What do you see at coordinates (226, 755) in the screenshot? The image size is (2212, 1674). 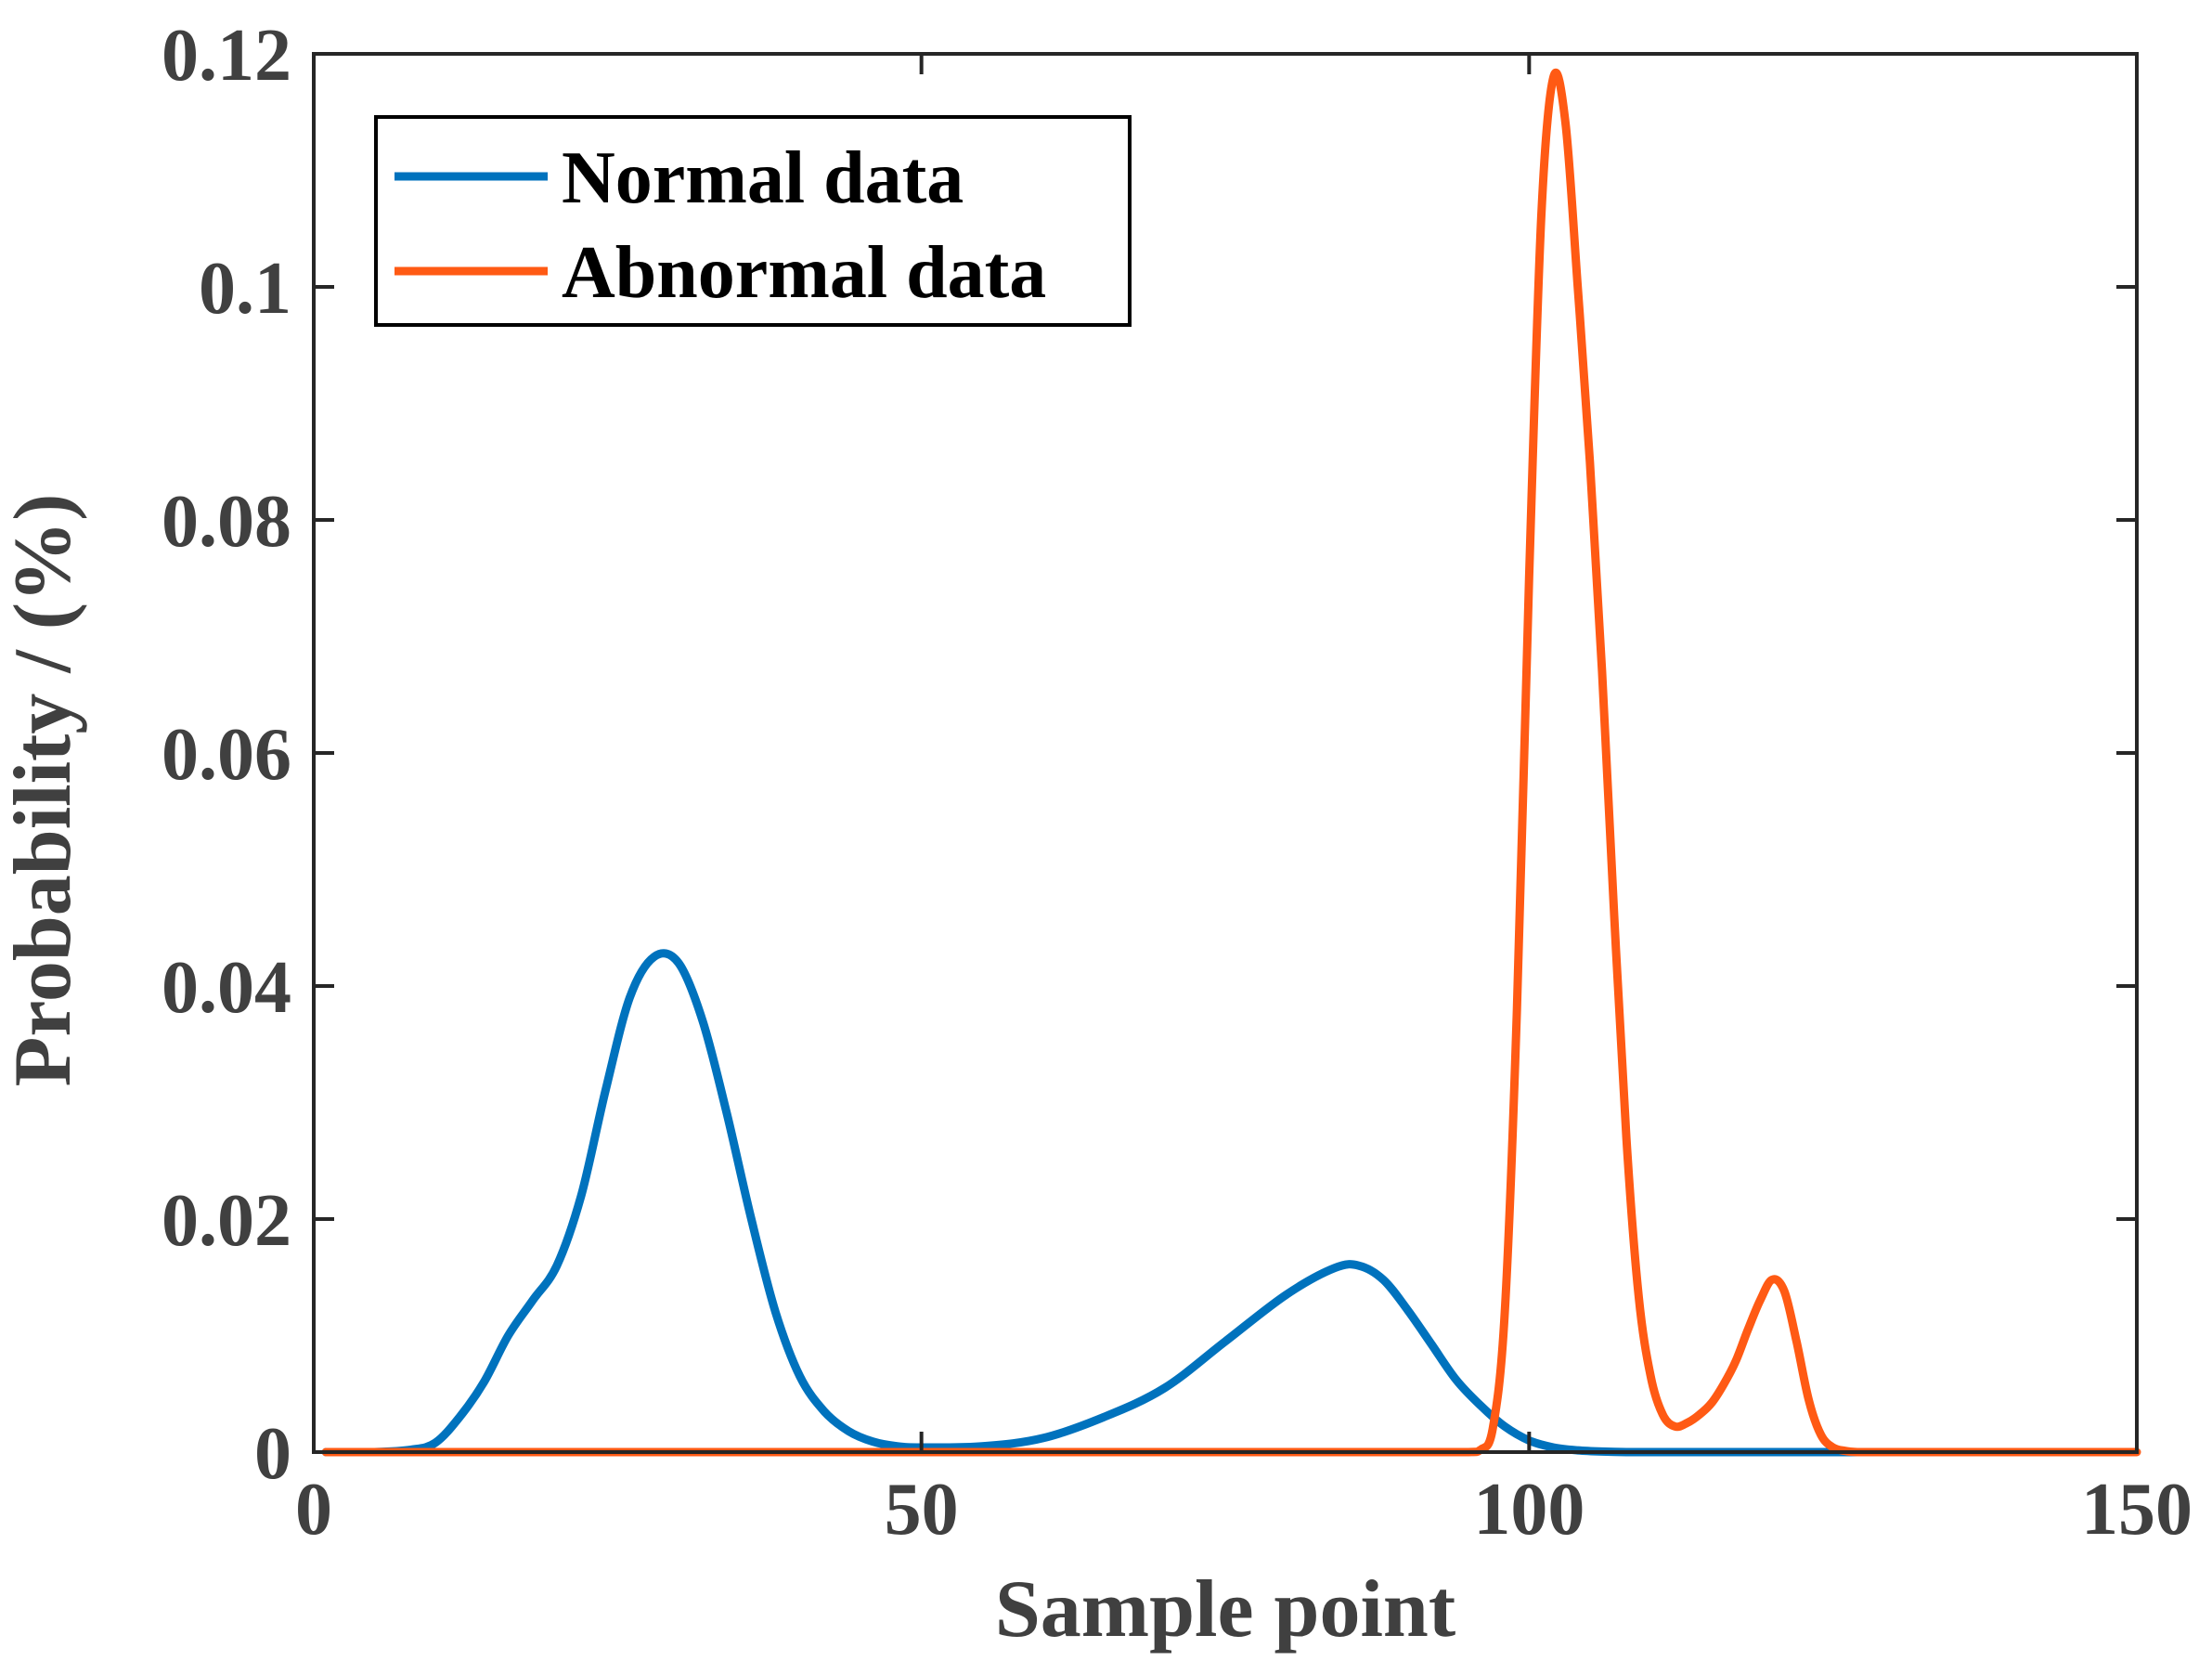 I see `y-tick-label: 0.06` at bounding box center [226, 755].